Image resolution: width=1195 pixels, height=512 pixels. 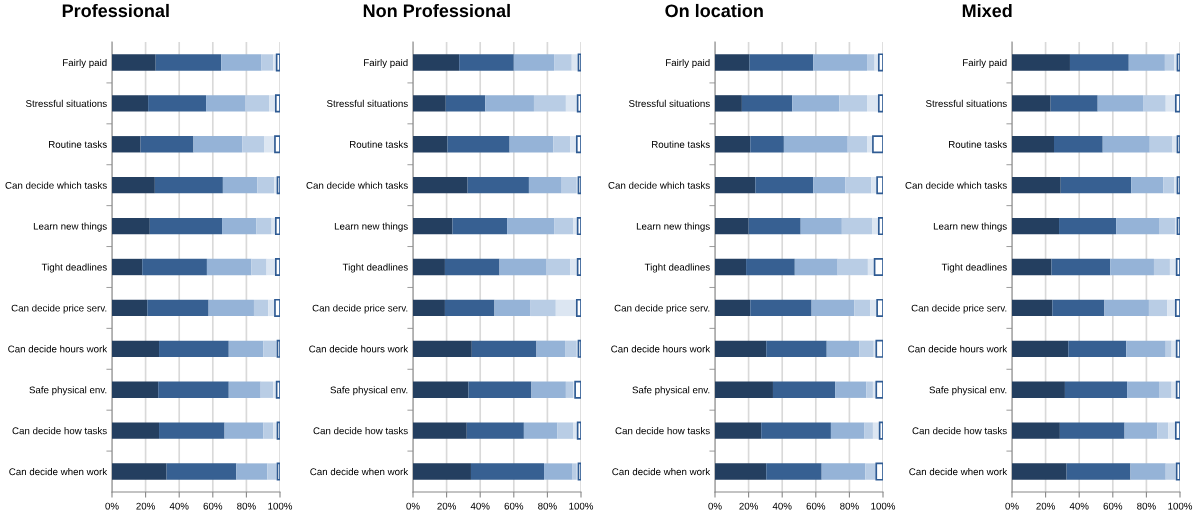 I want to click on chart-title: On location, so click(x=714, y=10).